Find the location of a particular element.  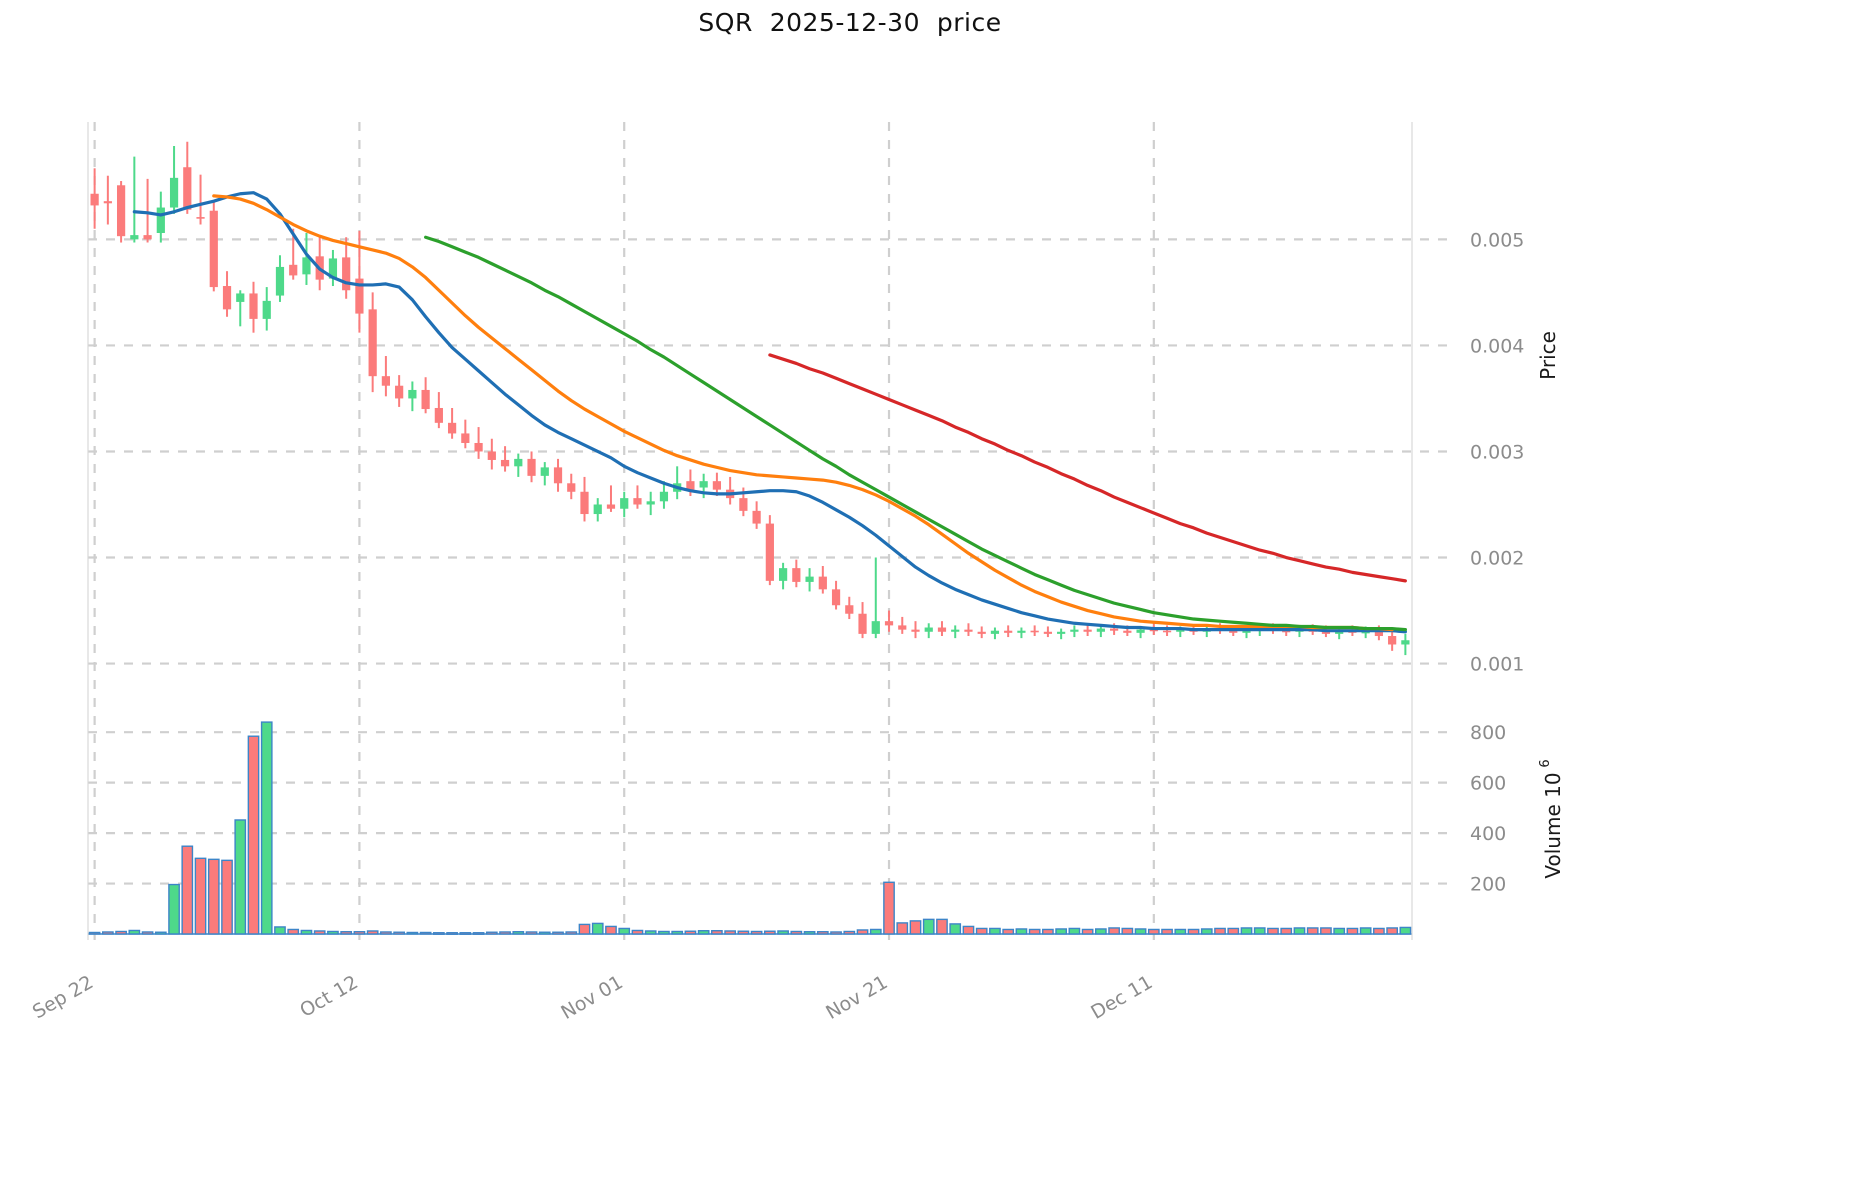

date-tick-label: Nov 01 is located at coordinates (591, 997).